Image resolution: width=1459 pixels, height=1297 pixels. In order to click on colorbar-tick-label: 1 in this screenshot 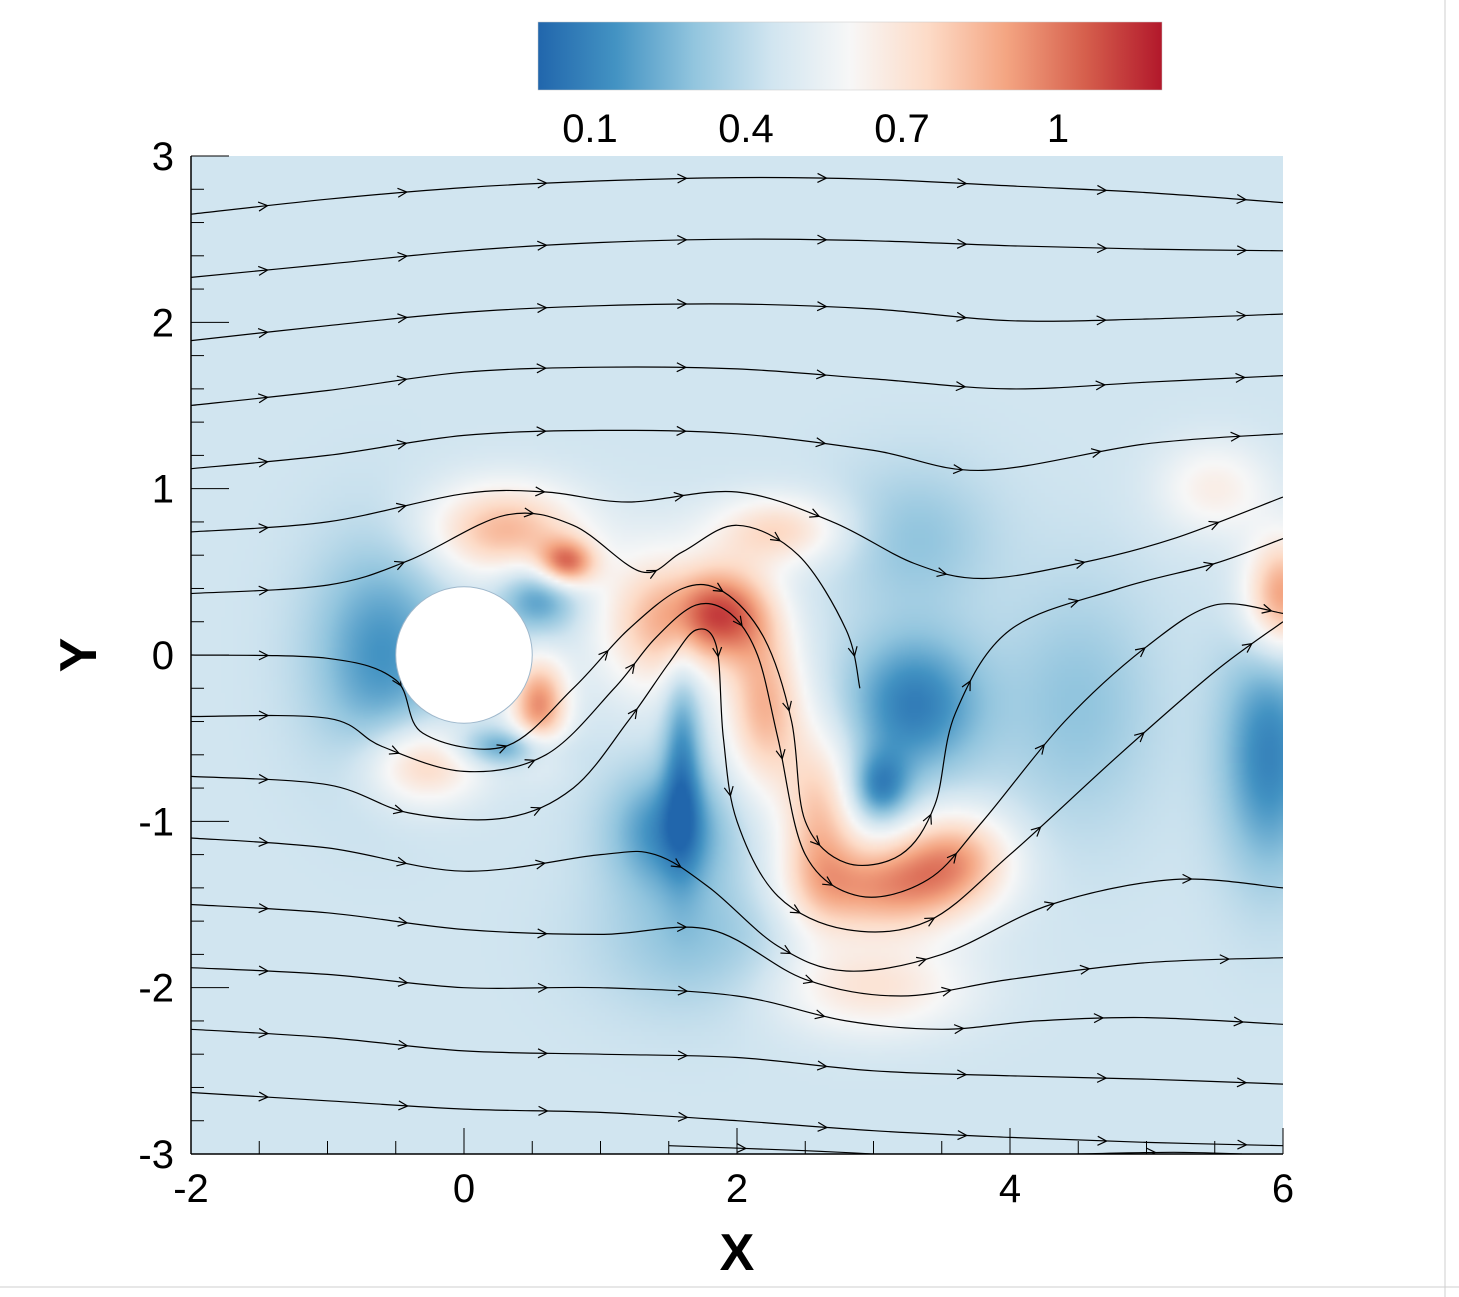, I will do `click(1058, 129)`.